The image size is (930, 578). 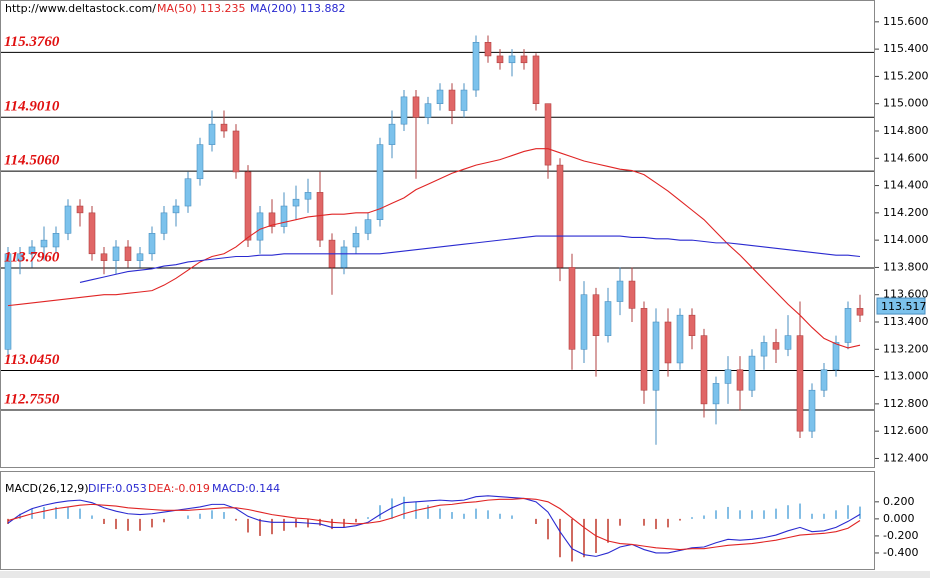 I want to click on last-price: 113.517, so click(x=904, y=306).